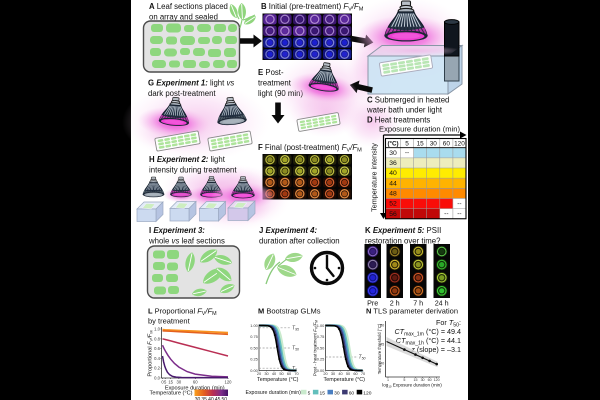  I want to click on svg-text: 48, so click(393, 193).